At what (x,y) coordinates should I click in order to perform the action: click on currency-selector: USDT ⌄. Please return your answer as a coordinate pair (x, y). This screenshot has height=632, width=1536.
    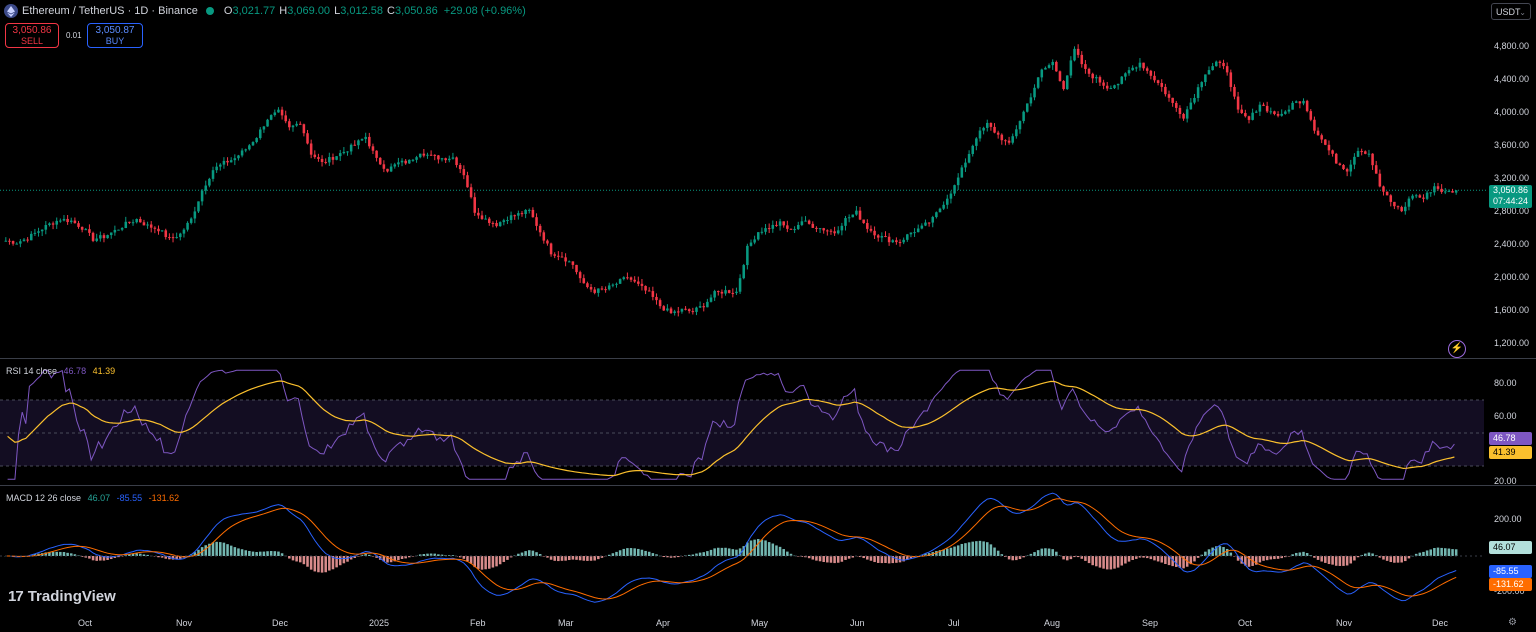
    Looking at the image, I should click on (1511, 11).